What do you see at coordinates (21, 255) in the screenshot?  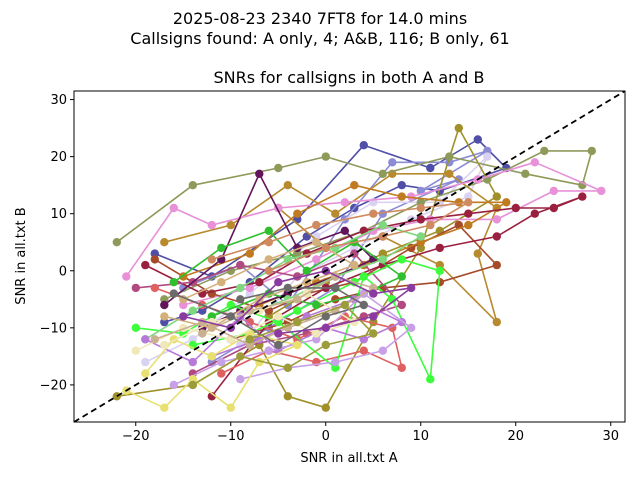 I see `y-axis-label: SNR in all.txt B` at bounding box center [21, 255].